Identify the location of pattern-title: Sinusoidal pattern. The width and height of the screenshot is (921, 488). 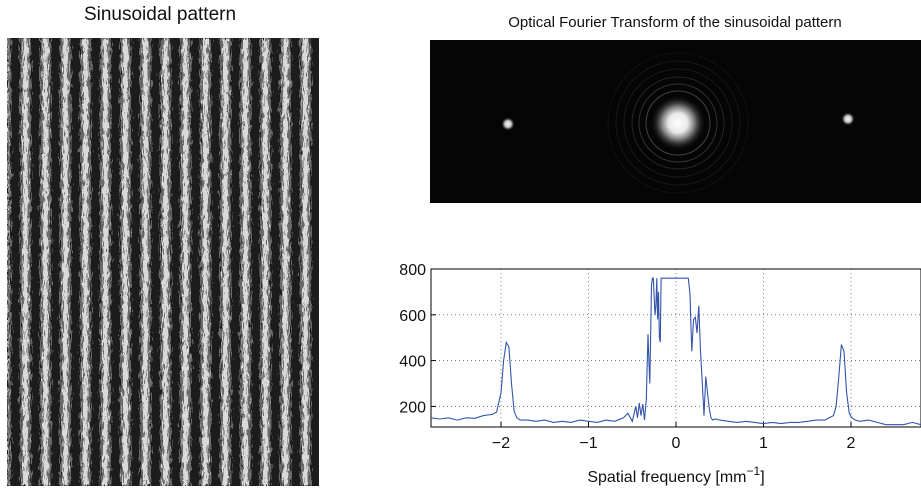
(160, 14).